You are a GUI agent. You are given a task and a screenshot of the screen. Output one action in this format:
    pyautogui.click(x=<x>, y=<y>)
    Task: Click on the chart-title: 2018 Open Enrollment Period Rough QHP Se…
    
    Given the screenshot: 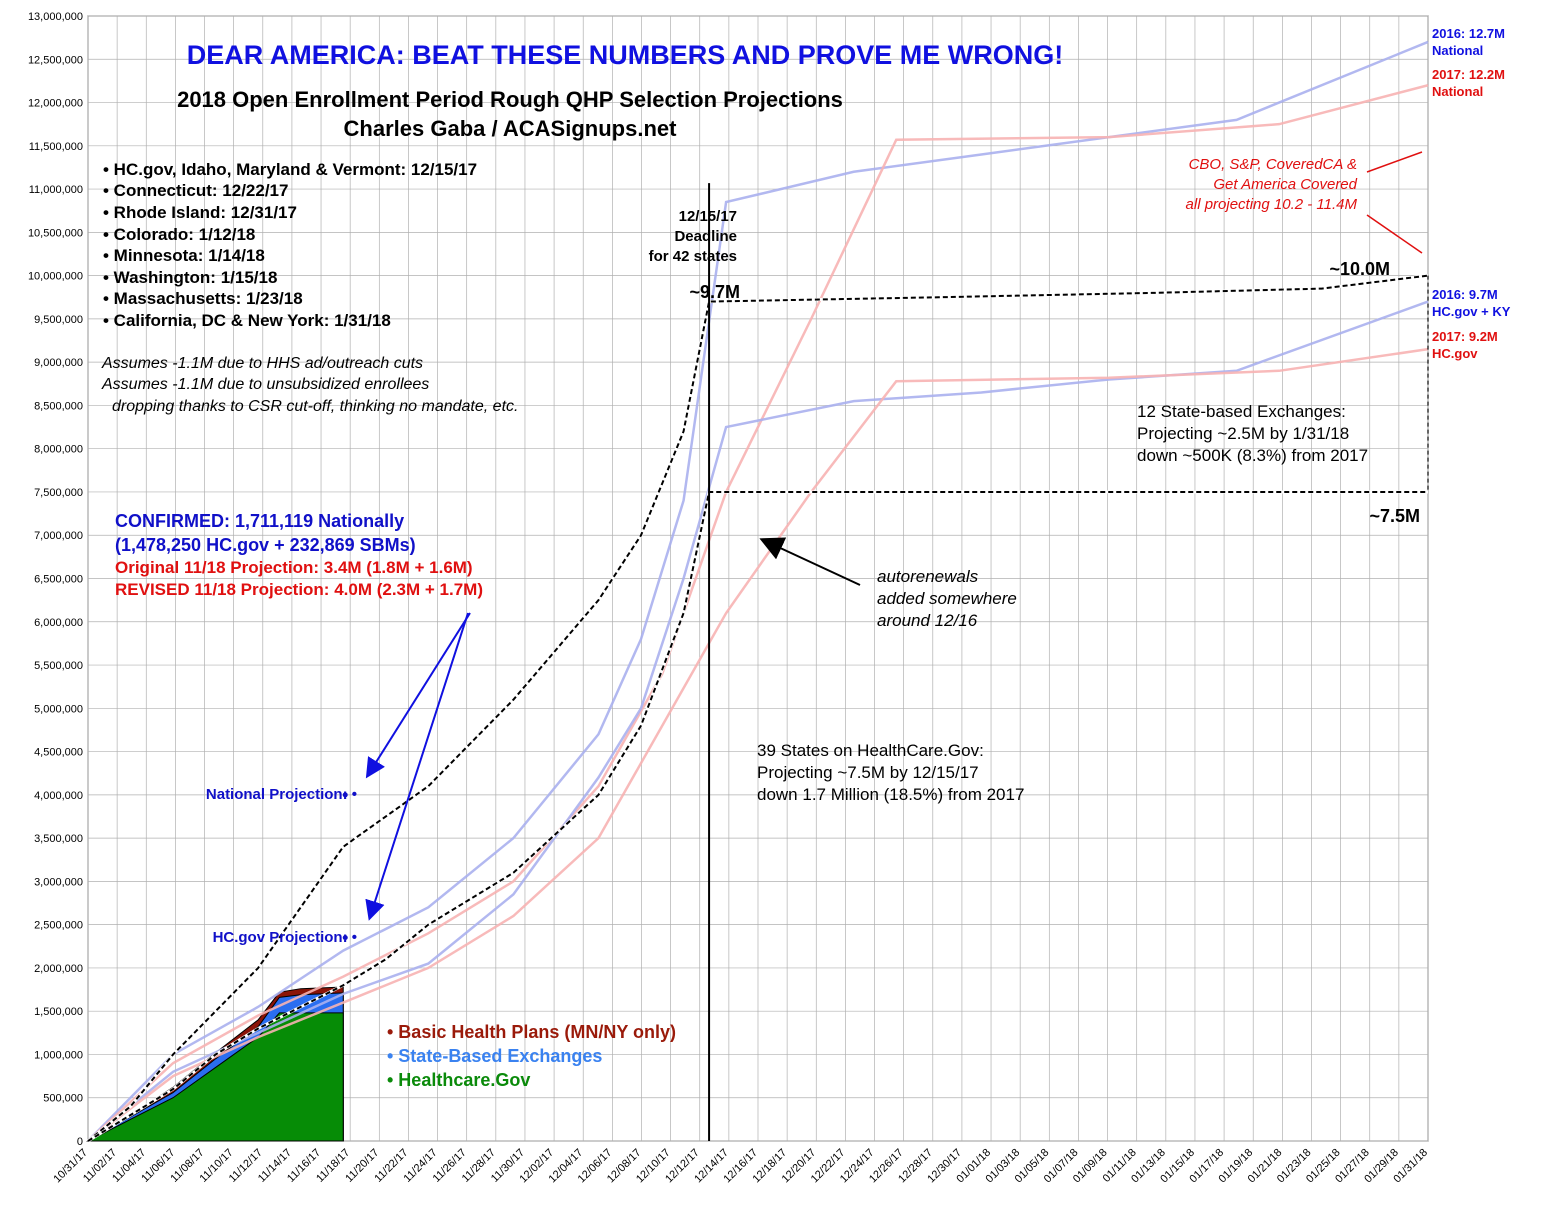 What is the action you would take?
    pyautogui.click(x=510, y=99)
    